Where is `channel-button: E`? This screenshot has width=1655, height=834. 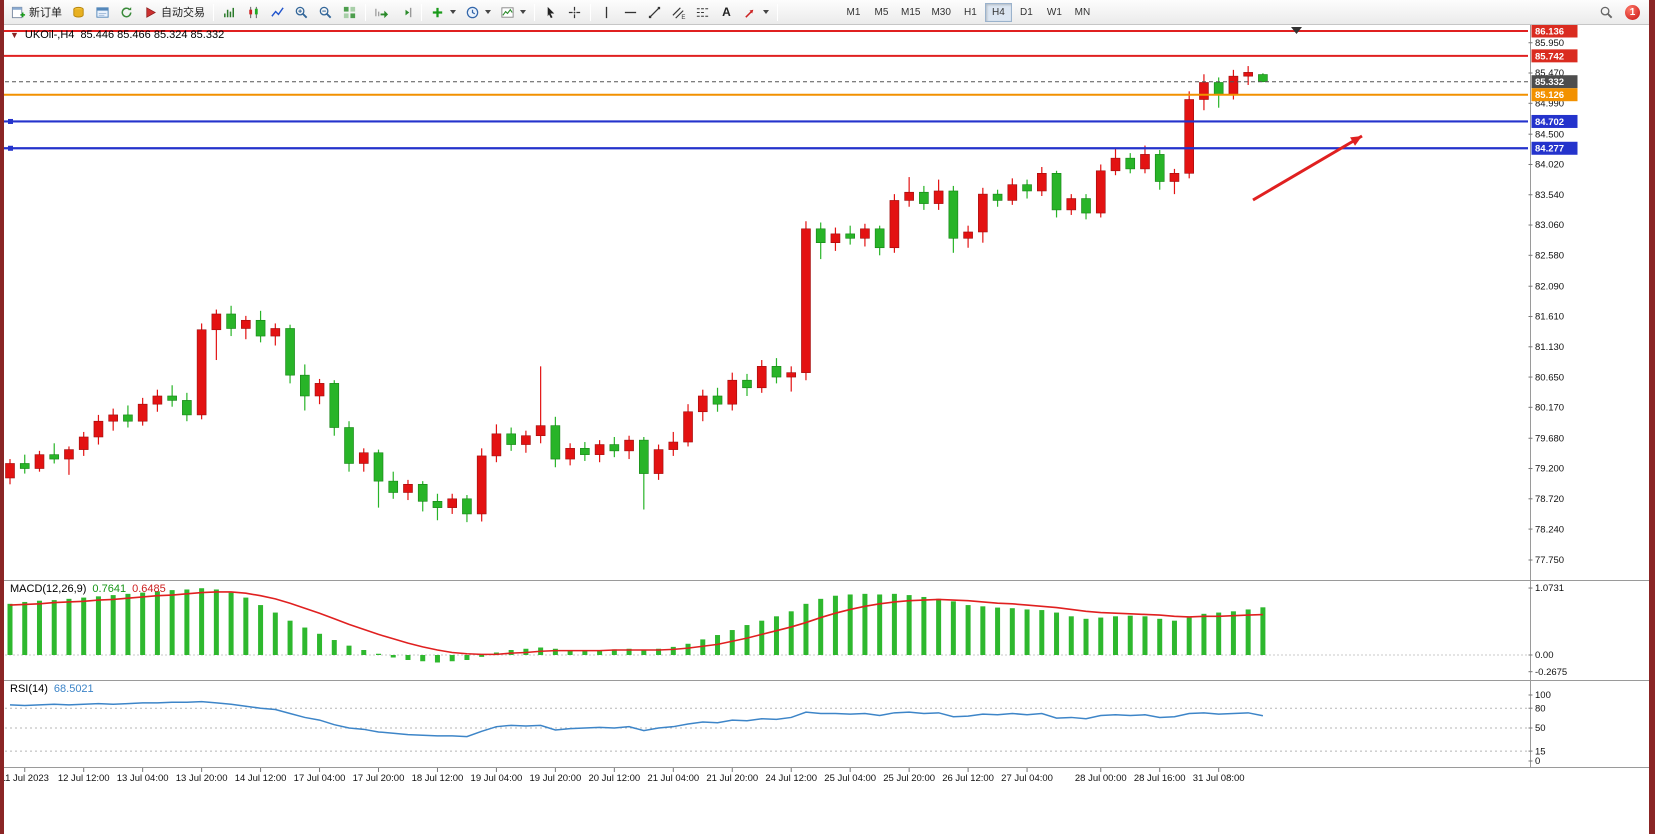 channel-button: E is located at coordinates (678, 12).